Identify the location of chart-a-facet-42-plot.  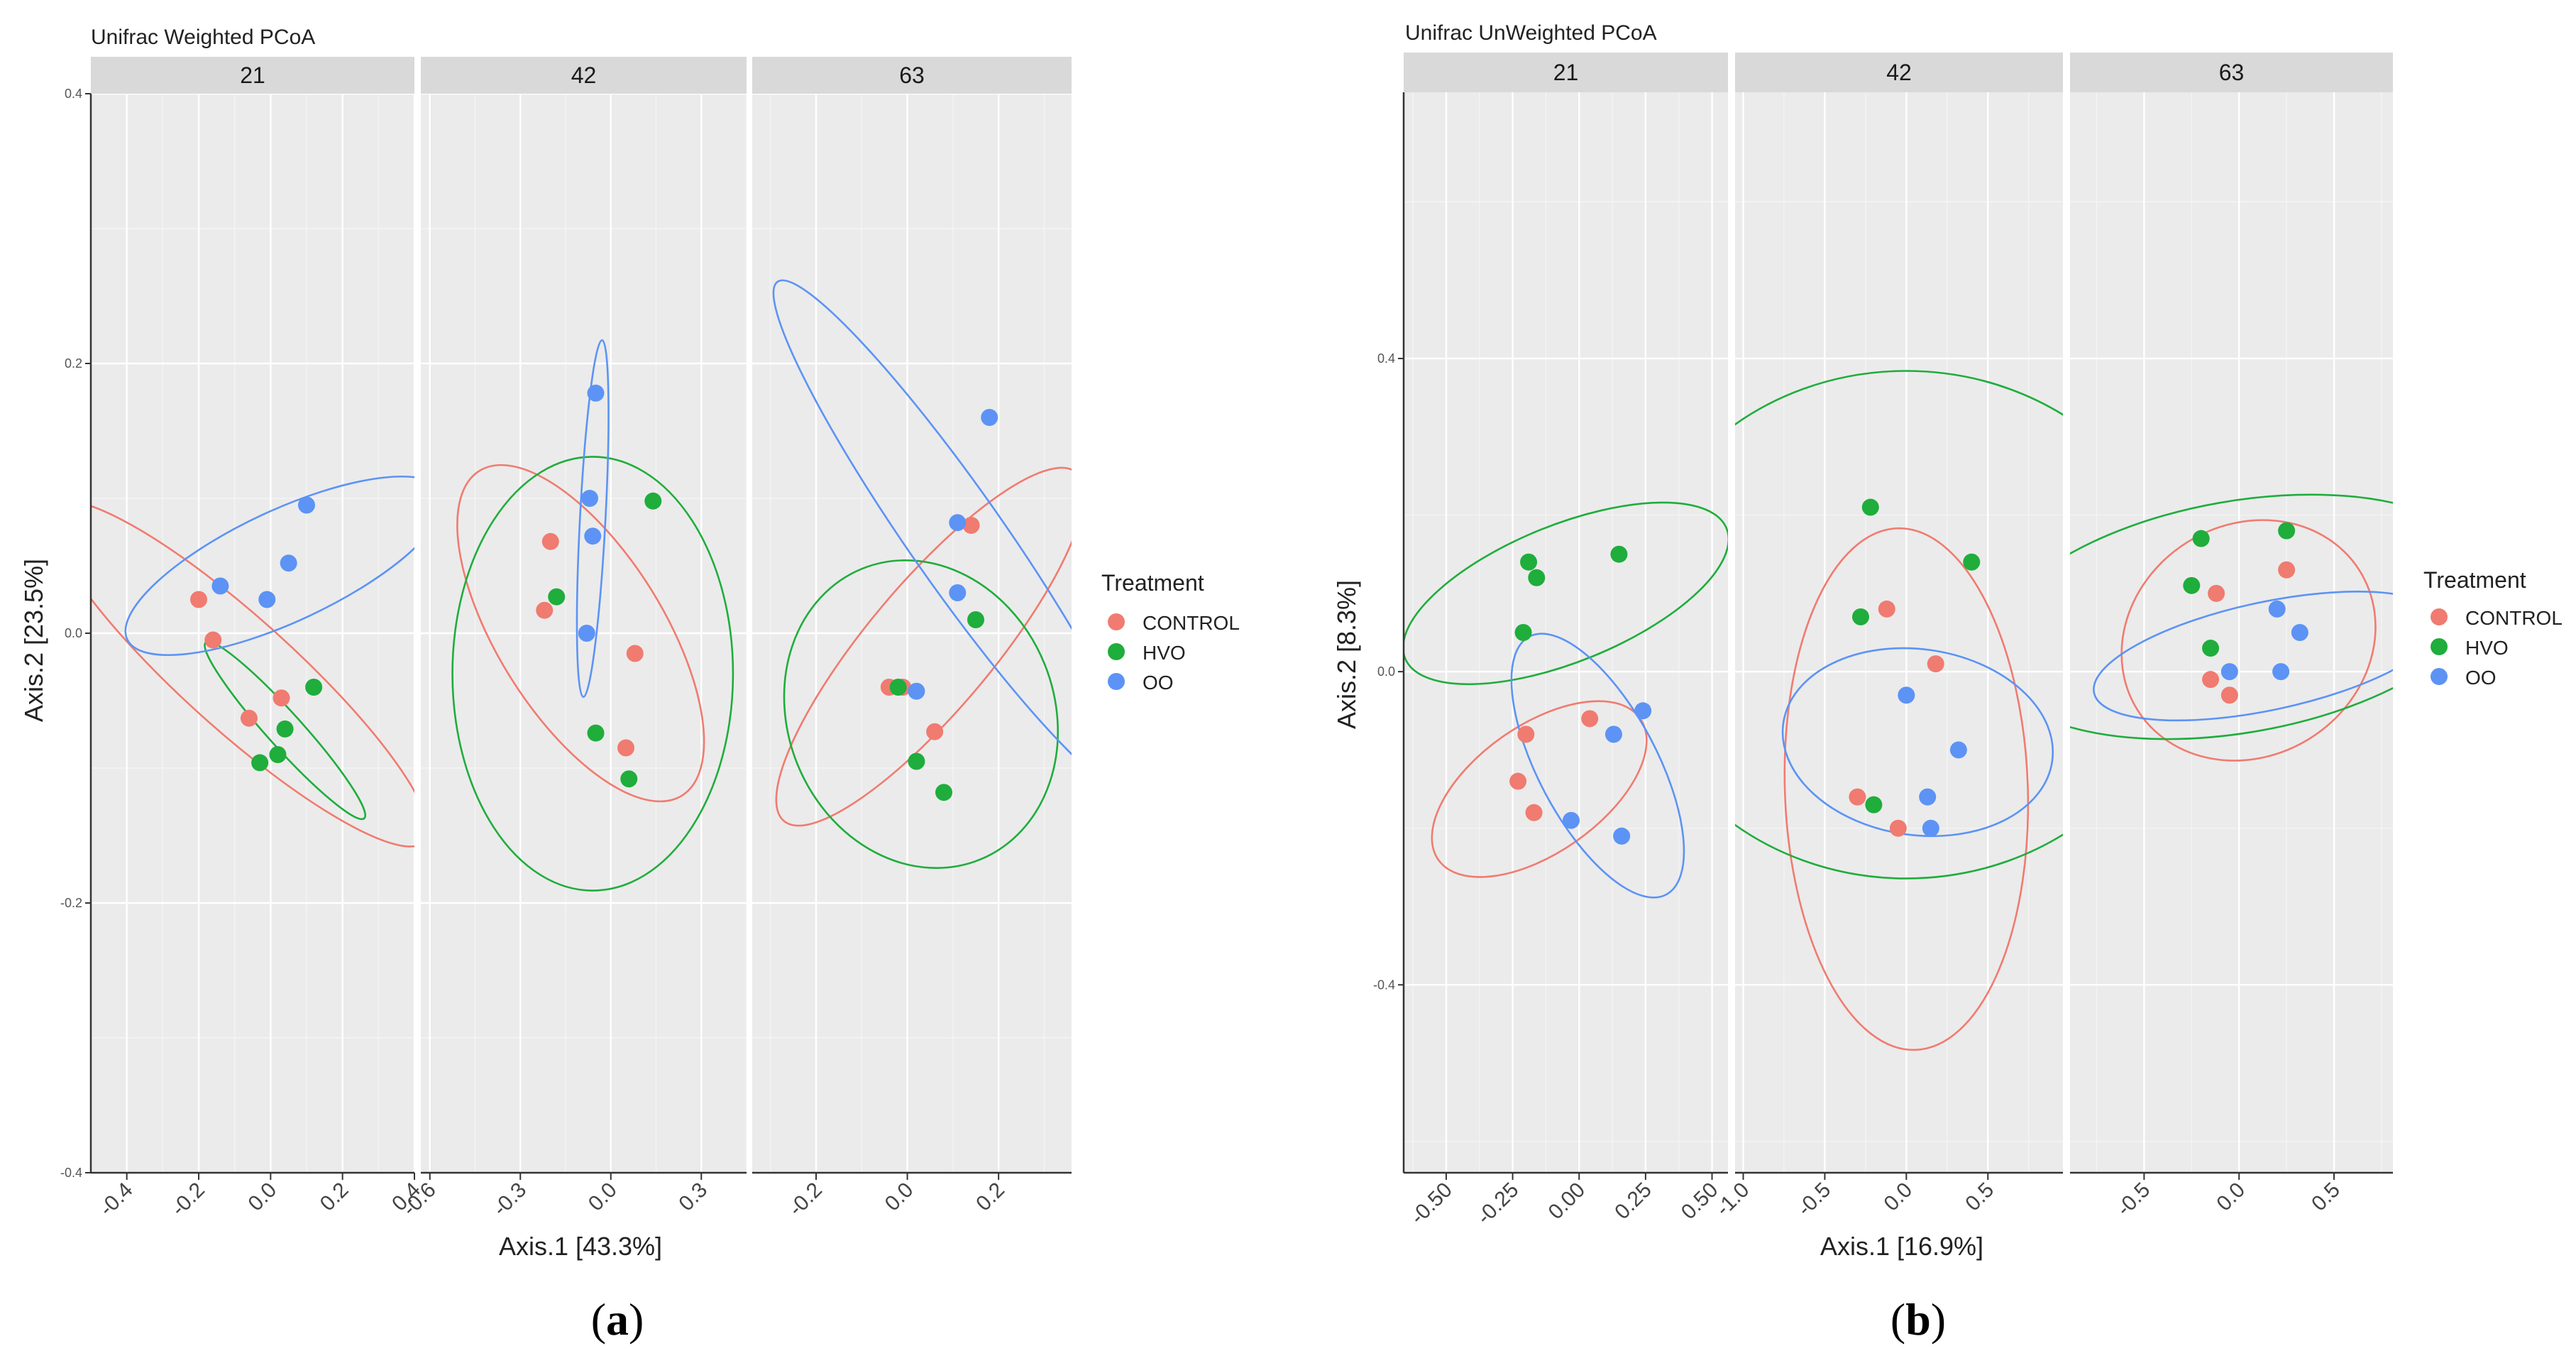
(584, 633).